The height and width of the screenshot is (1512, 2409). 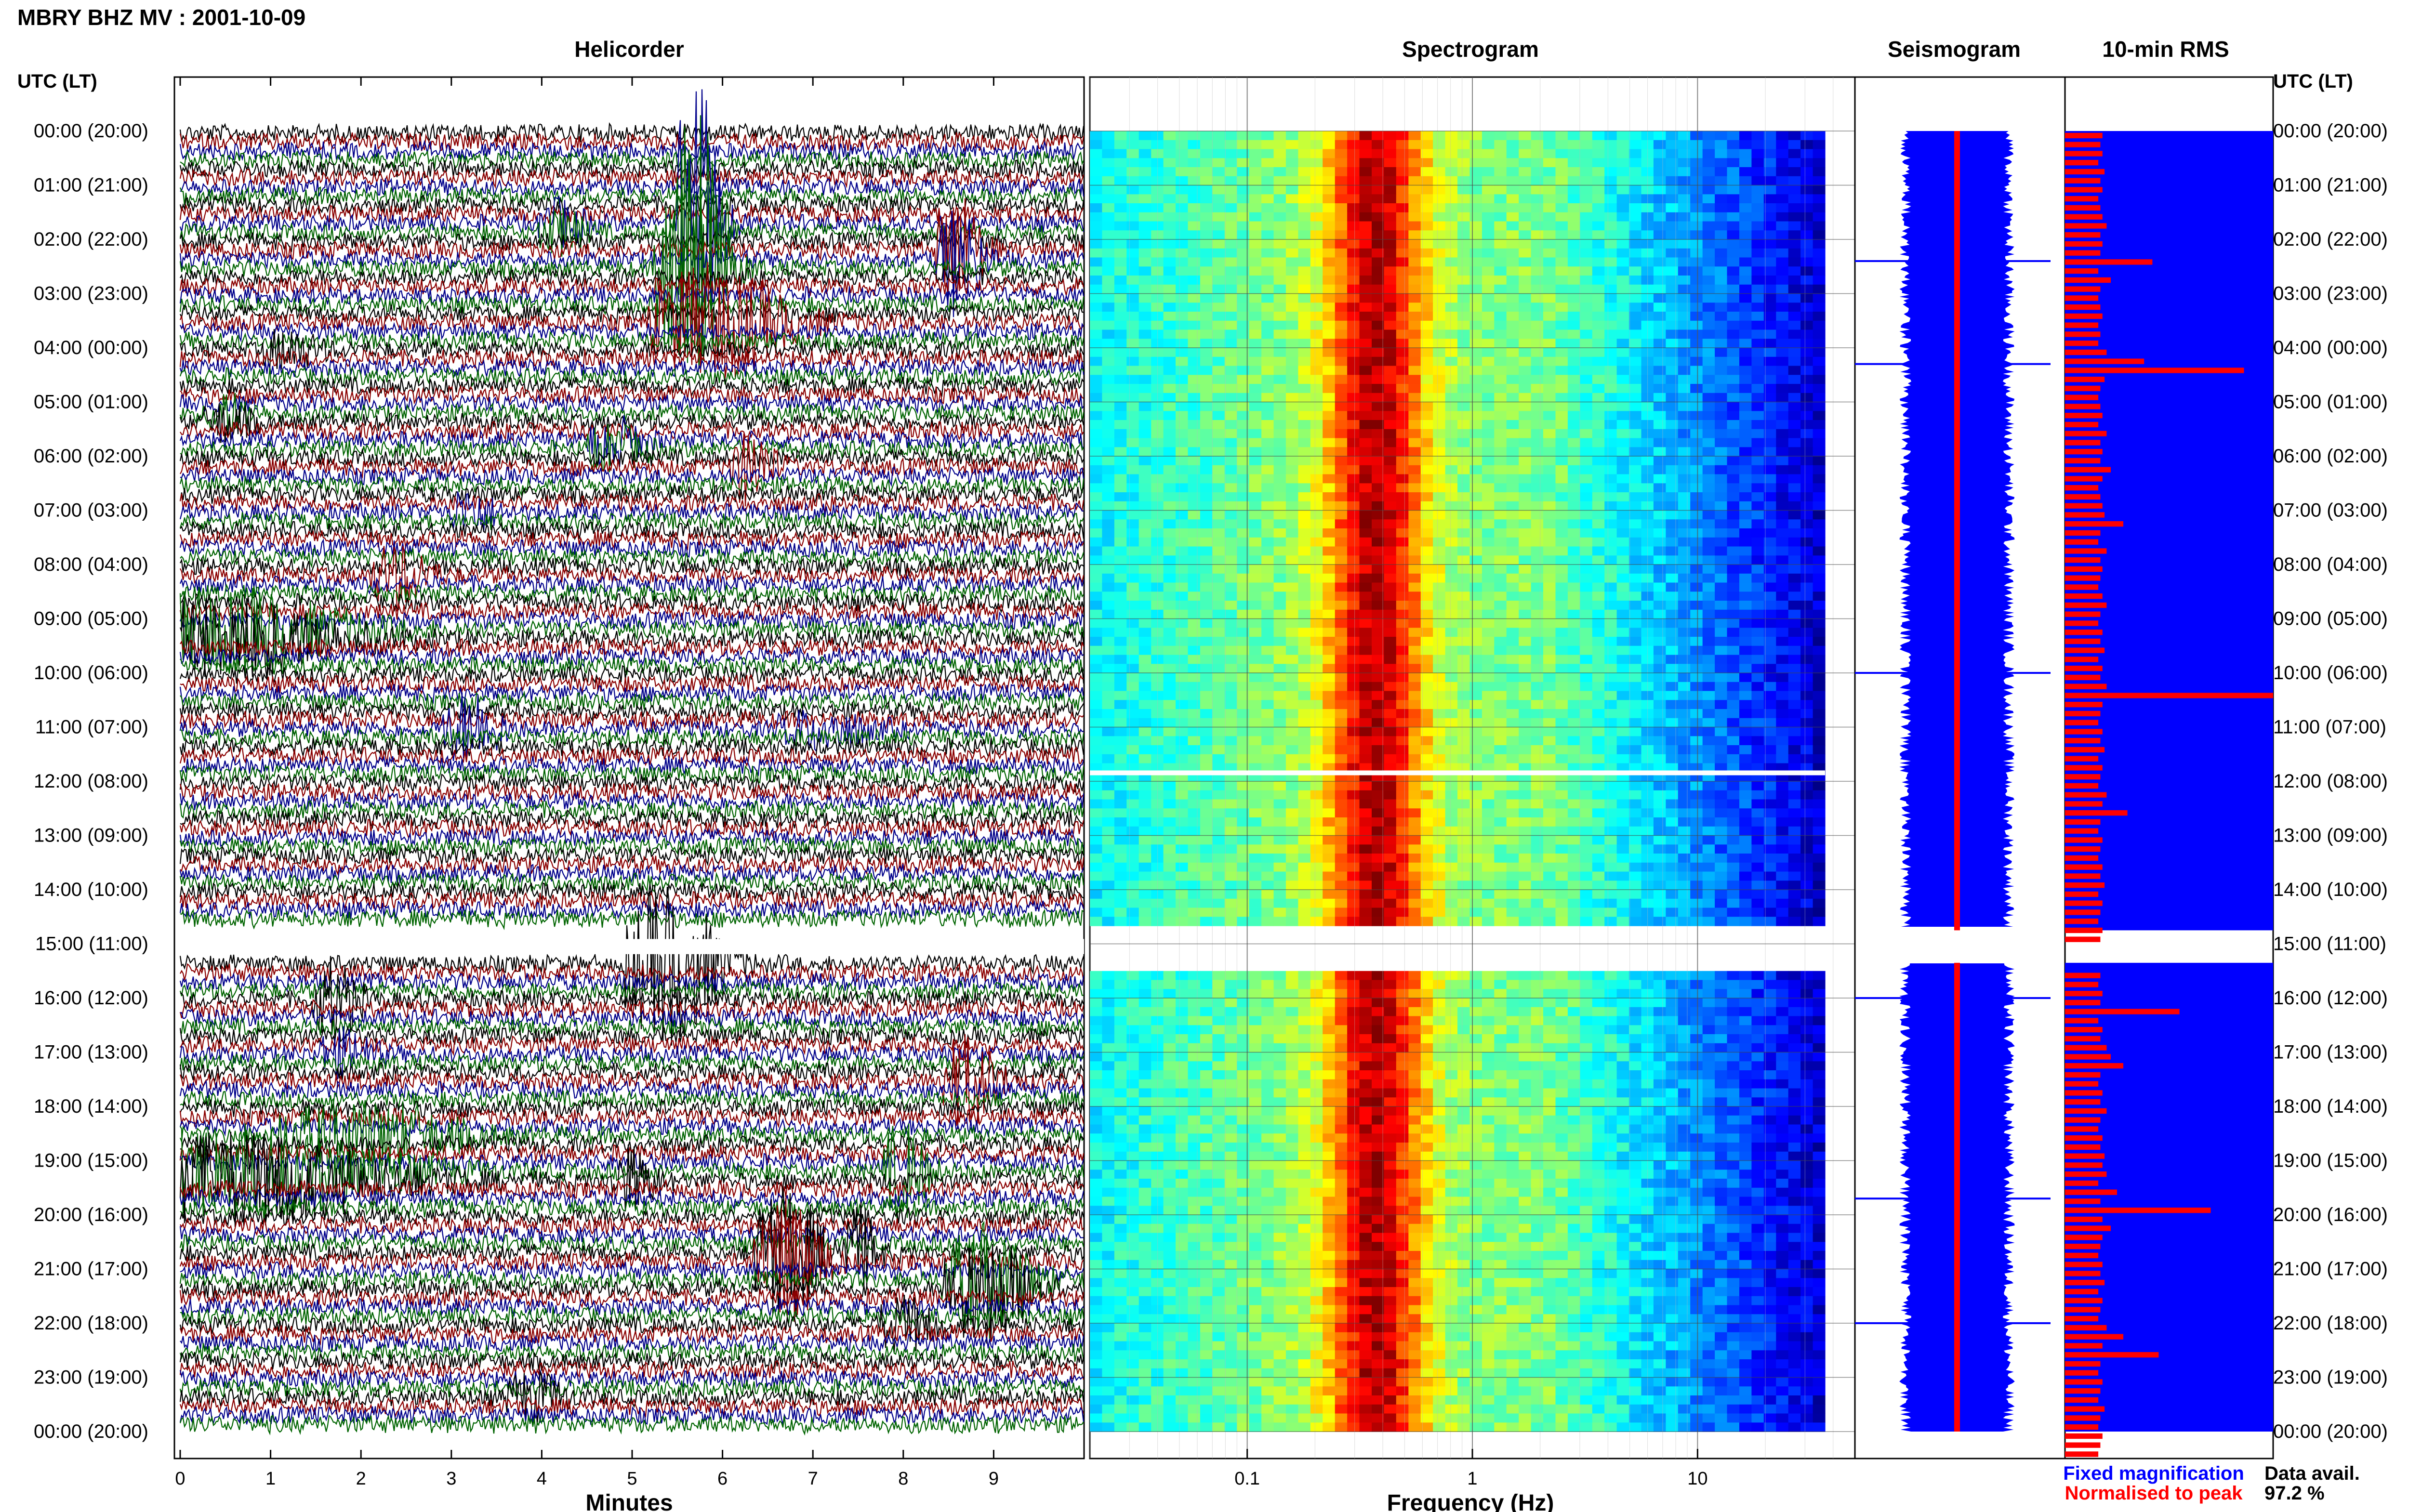 What do you see at coordinates (2165, 49) in the screenshot?
I see `rms-title: 10-min RMS` at bounding box center [2165, 49].